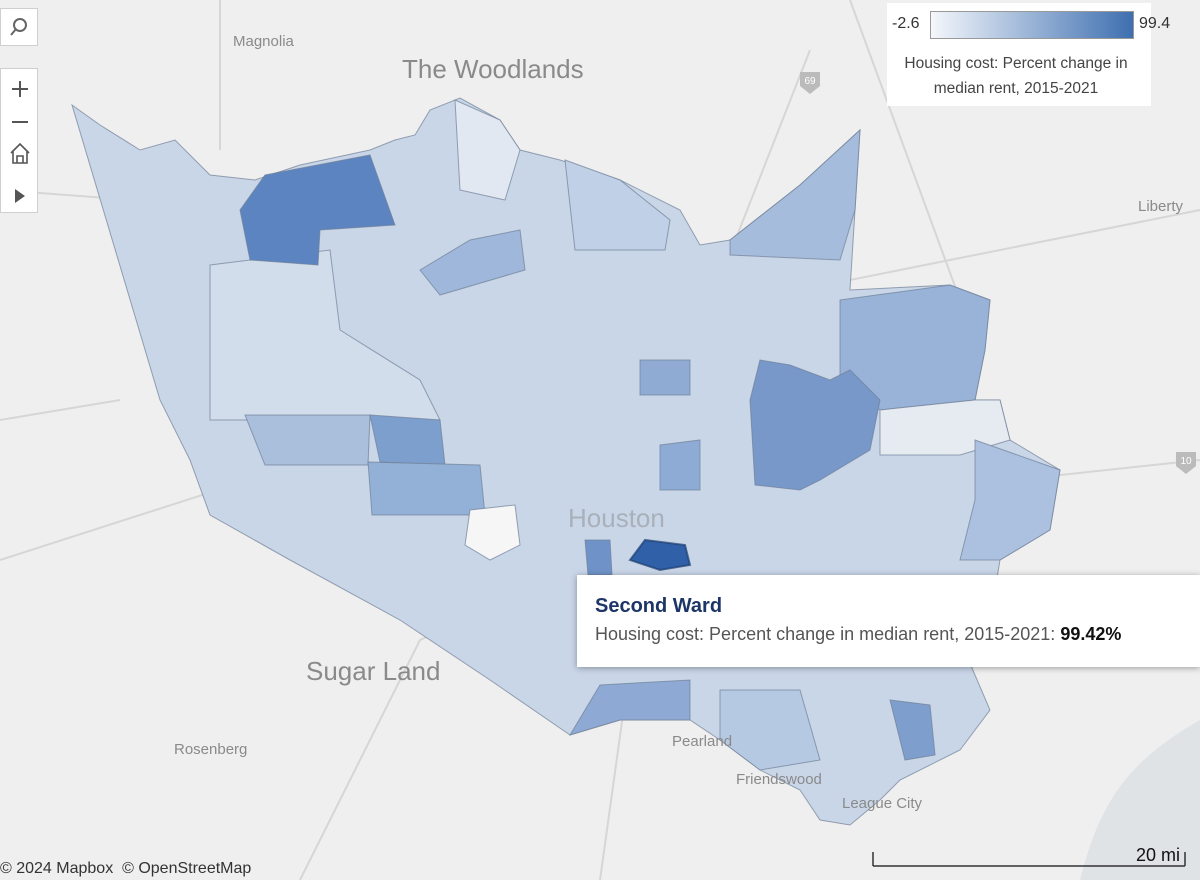 This screenshot has width=1200, height=880. Describe the element at coordinates (906, 23) in the screenshot. I see `legend-min: -2.6` at that location.